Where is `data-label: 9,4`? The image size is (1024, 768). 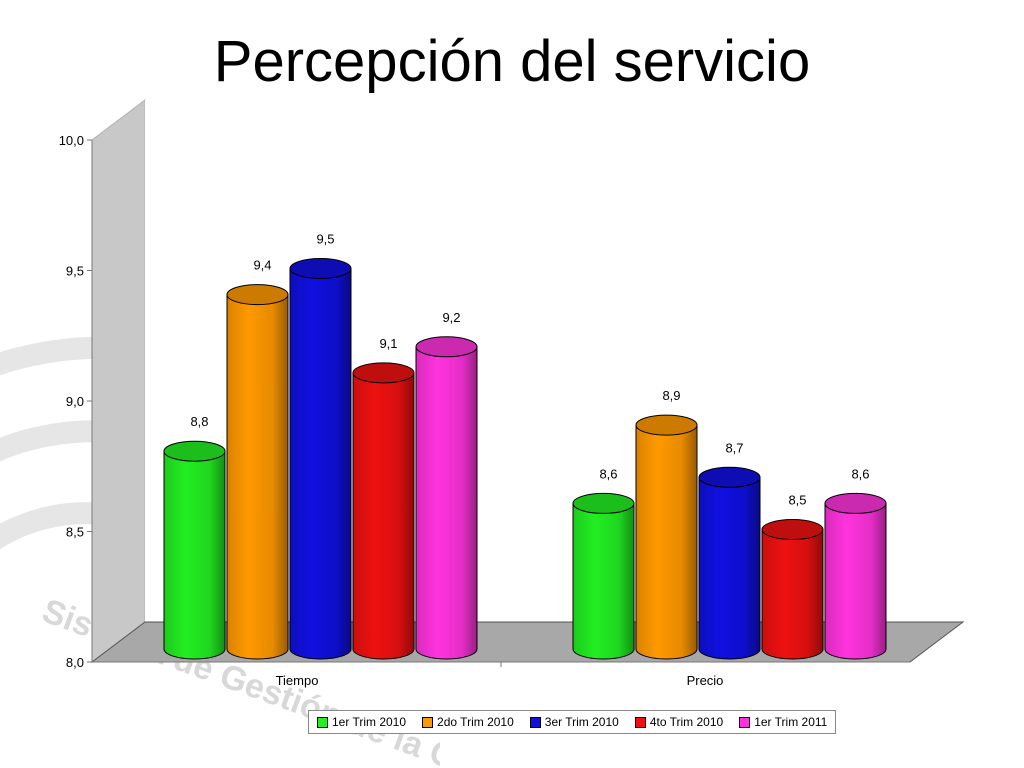
data-label: 9,4 is located at coordinates (262, 265).